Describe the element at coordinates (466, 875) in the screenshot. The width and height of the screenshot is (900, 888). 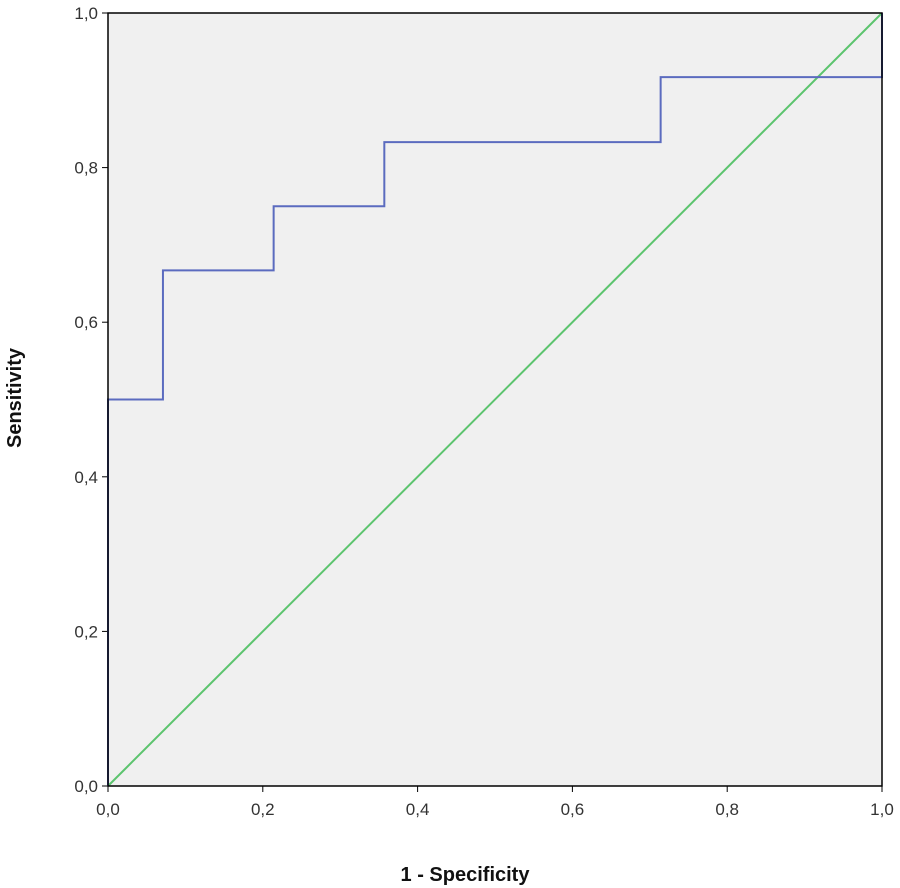
I see `x-axis-title: 1 - Specificity` at that location.